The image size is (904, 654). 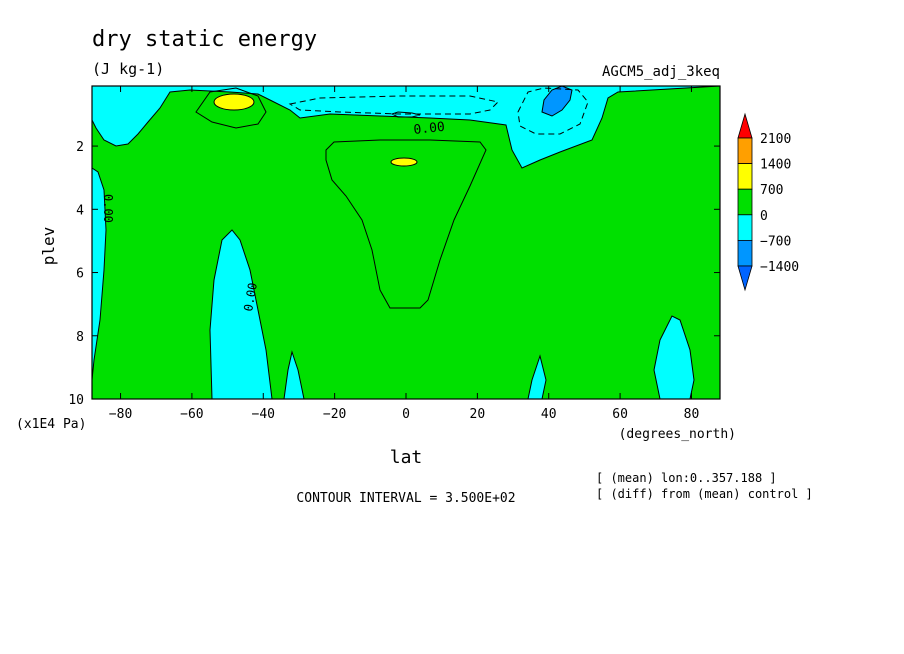 I want to click on blue-region-north, so click(x=557, y=101).